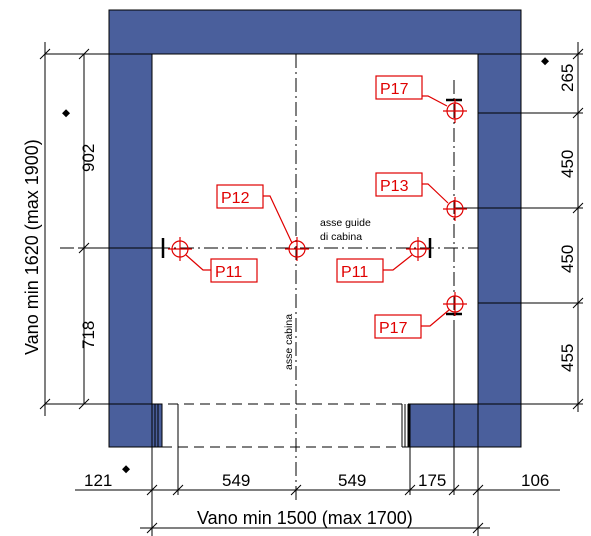 The height and width of the screenshot is (536, 591). Describe the element at coordinates (341, 237) in the screenshot. I see `guide-axis-label-2: di cabina` at that location.